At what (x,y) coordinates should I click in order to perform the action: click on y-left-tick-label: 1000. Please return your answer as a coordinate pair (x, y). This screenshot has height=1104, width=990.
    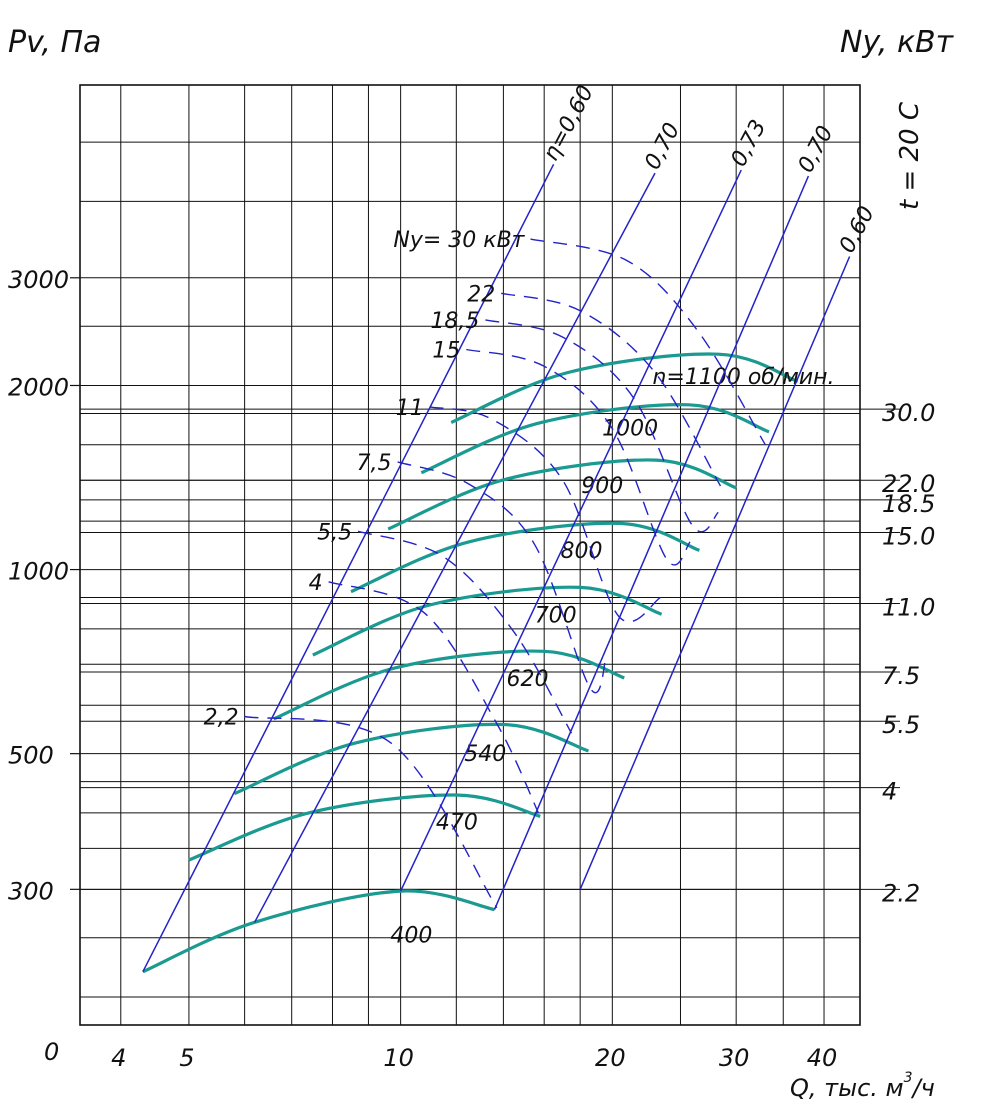
    Looking at the image, I should click on (38, 572).